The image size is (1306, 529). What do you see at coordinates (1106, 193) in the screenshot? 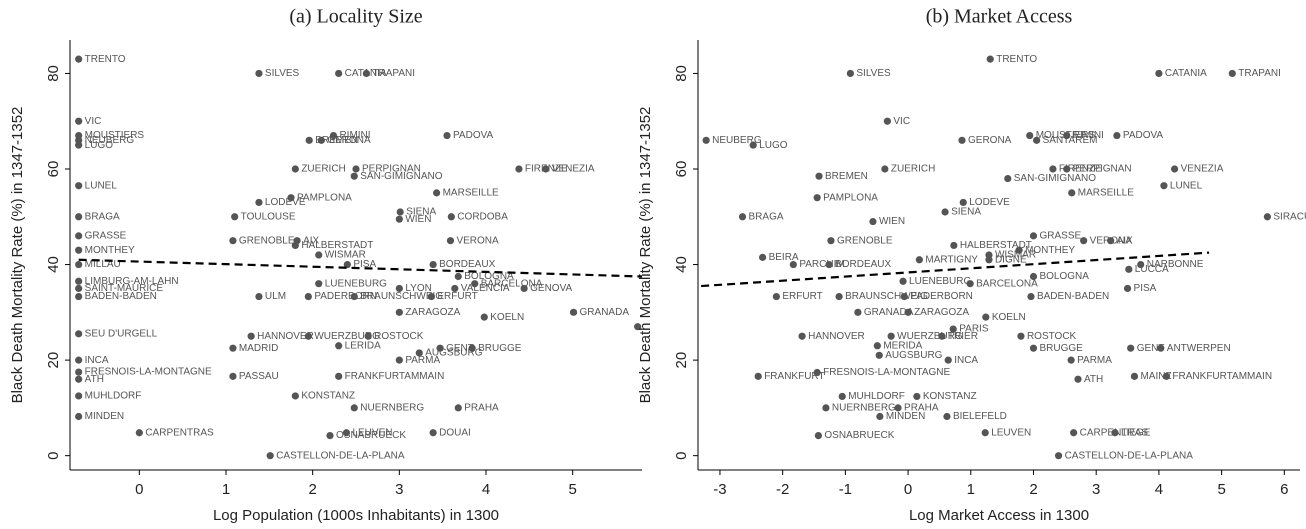
I see `point-label: MARSEILLE` at bounding box center [1106, 193].